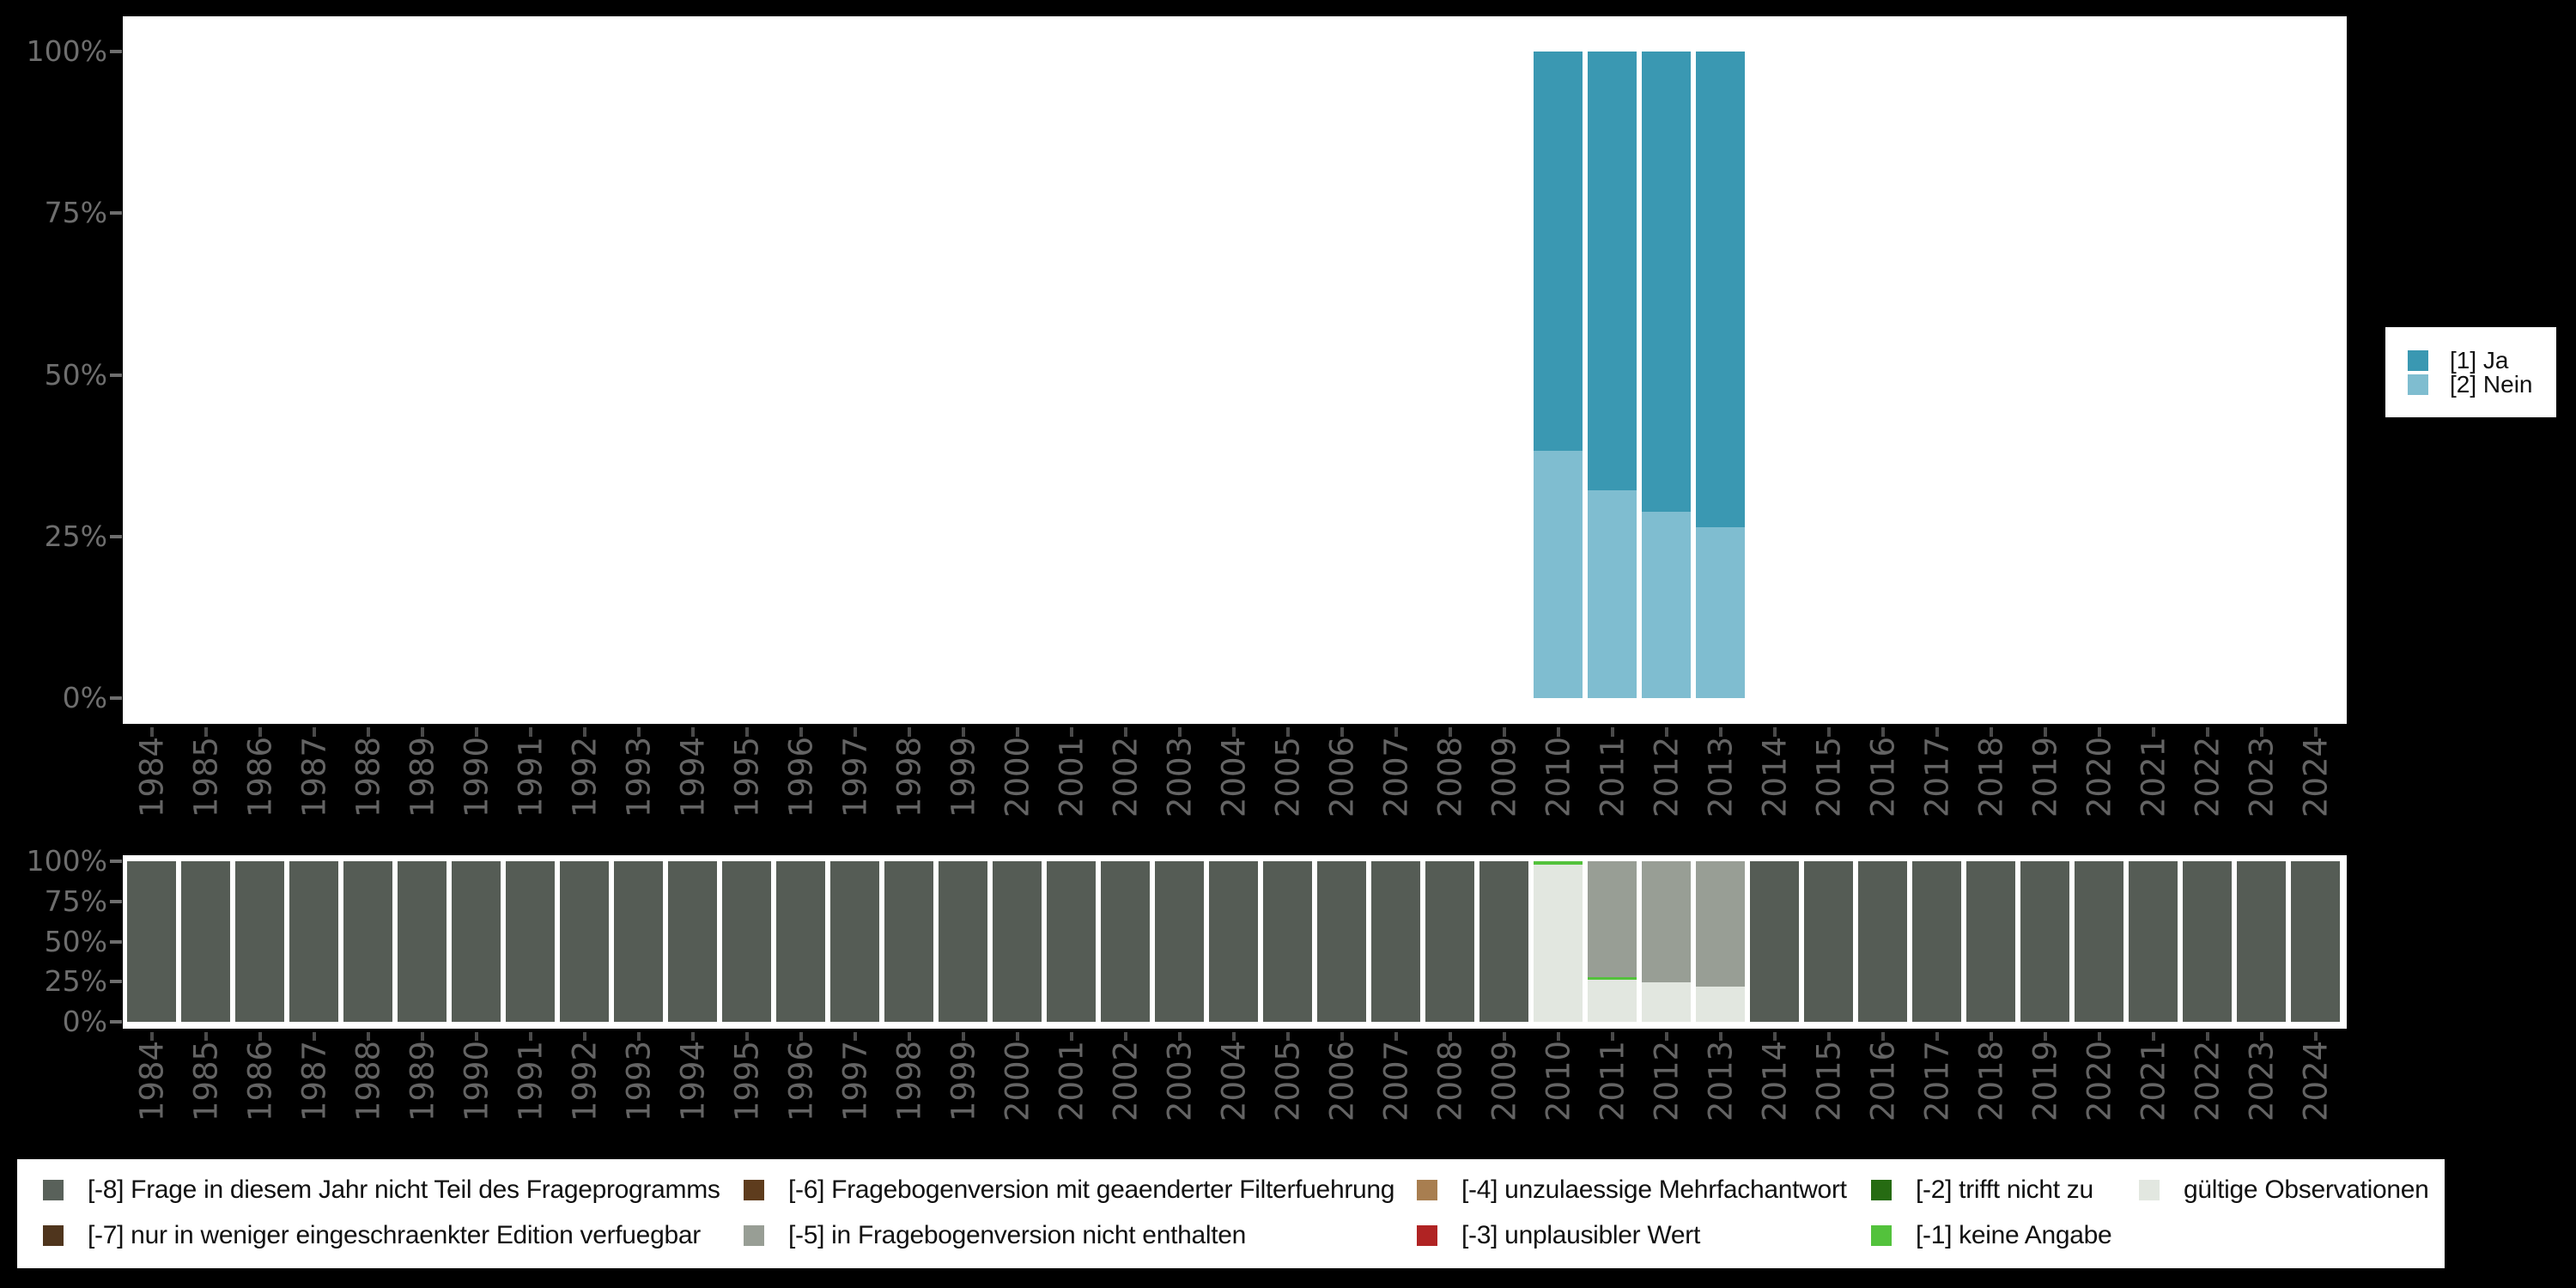 This screenshot has height=1288, width=2576. Describe the element at coordinates (1180, 1081) in the screenshot. I see `x-axis-year-label: 2003` at that location.